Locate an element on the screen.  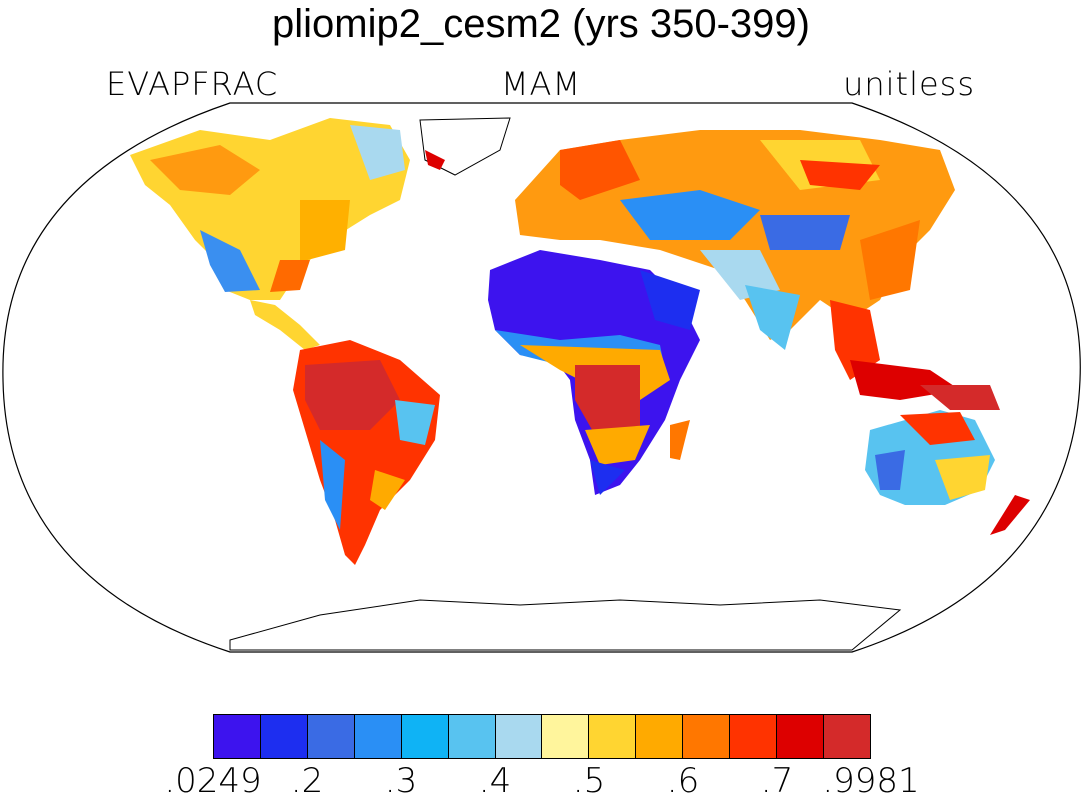
colorbar-label: .0249 is located at coordinates (213, 781).